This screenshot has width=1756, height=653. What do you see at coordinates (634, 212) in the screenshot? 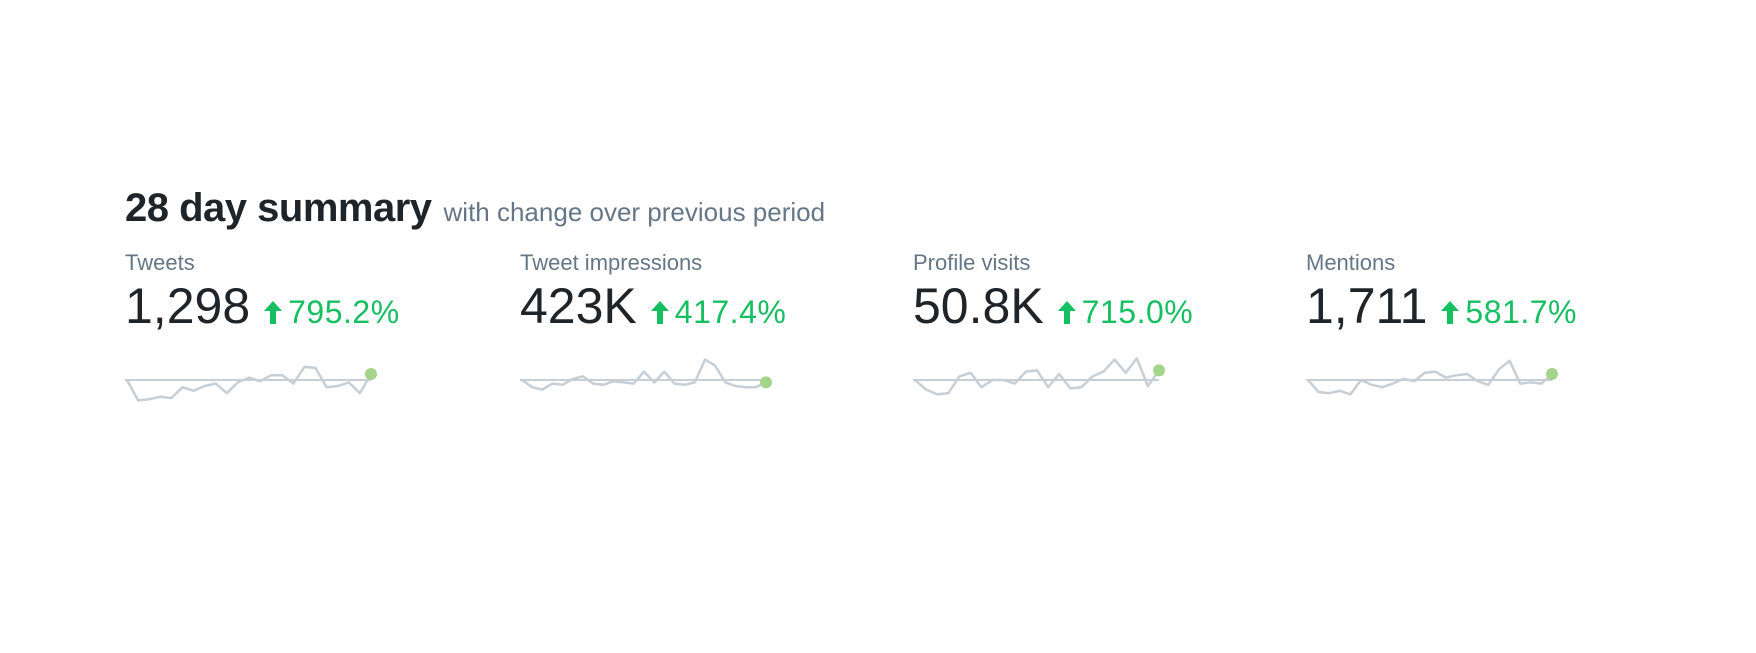
I see `summary-subtitle: with change over previous period` at bounding box center [634, 212].